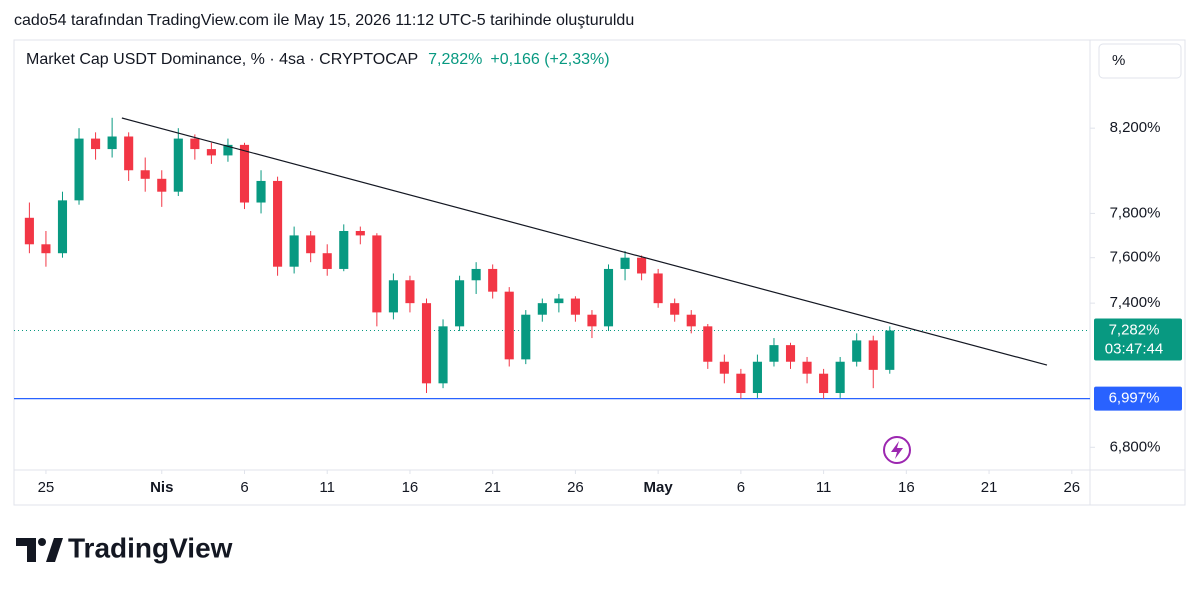 Image resolution: width=1200 pixels, height=591 pixels. What do you see at coordinates (1134, 349) in the screenshot?
I see `countdown-label: 03:47:44` at bounding box center [1134, 349].